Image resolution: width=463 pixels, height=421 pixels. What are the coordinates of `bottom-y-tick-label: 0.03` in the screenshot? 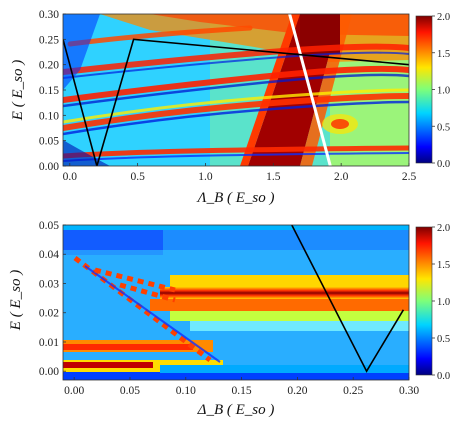 It's located at (49, 284).